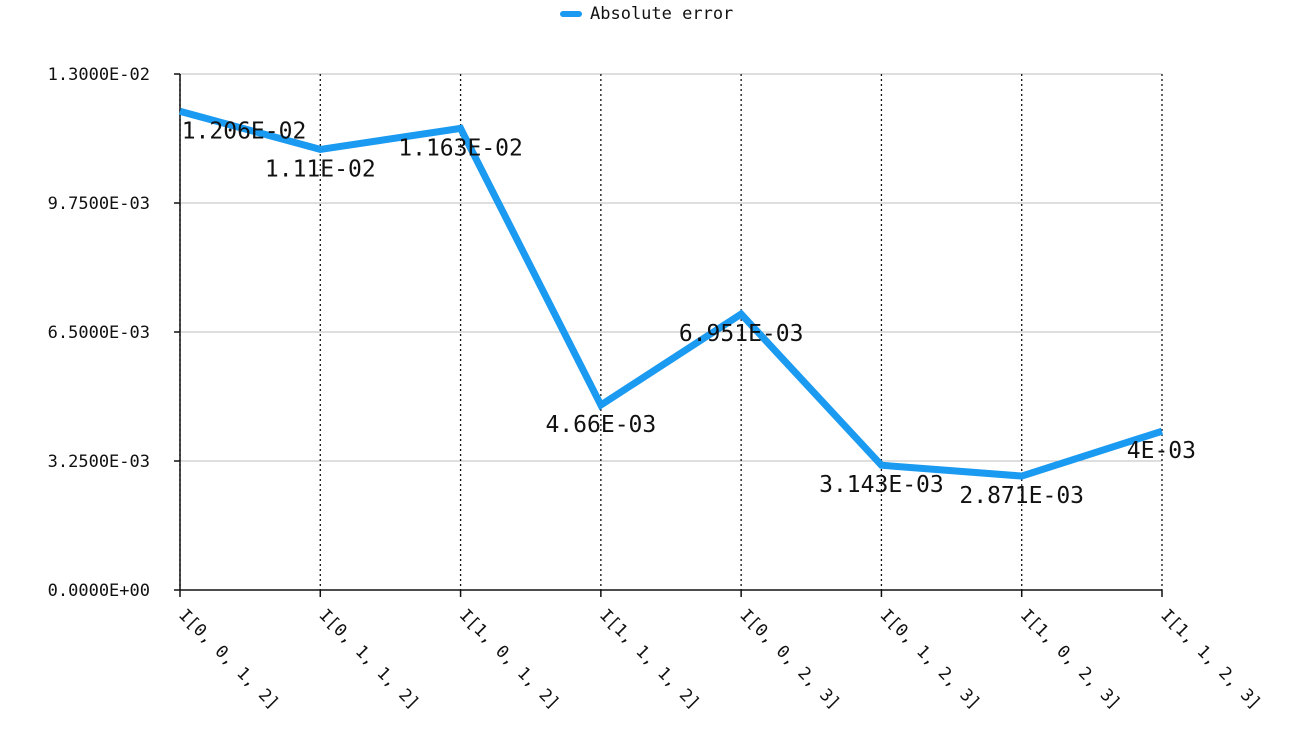 Image resolution: width=1294 pixels, height=756 pixels. I want to click on data-label: 4E-03, so click(1161, 451).